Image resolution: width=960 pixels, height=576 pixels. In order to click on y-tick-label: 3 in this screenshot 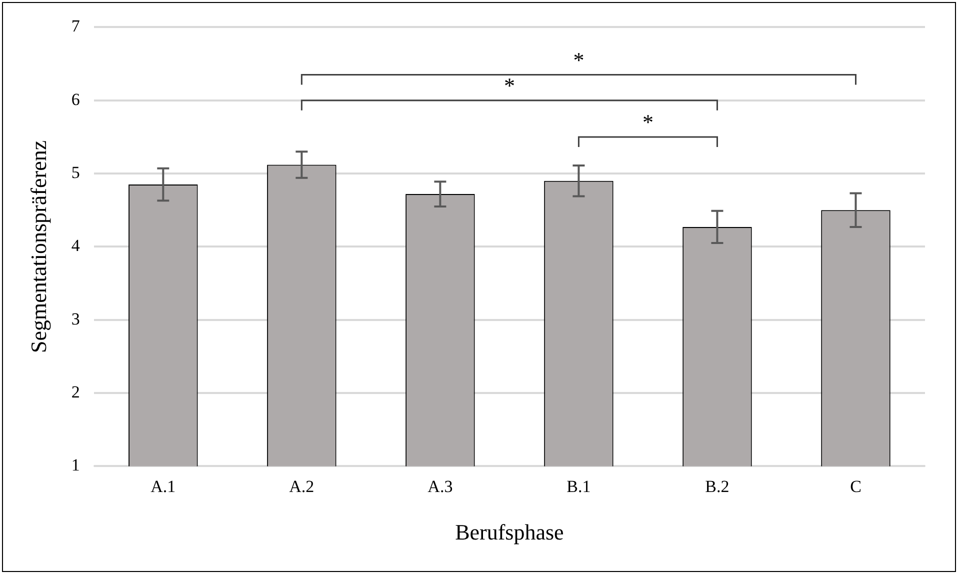, I will do `click(75, 318)`.